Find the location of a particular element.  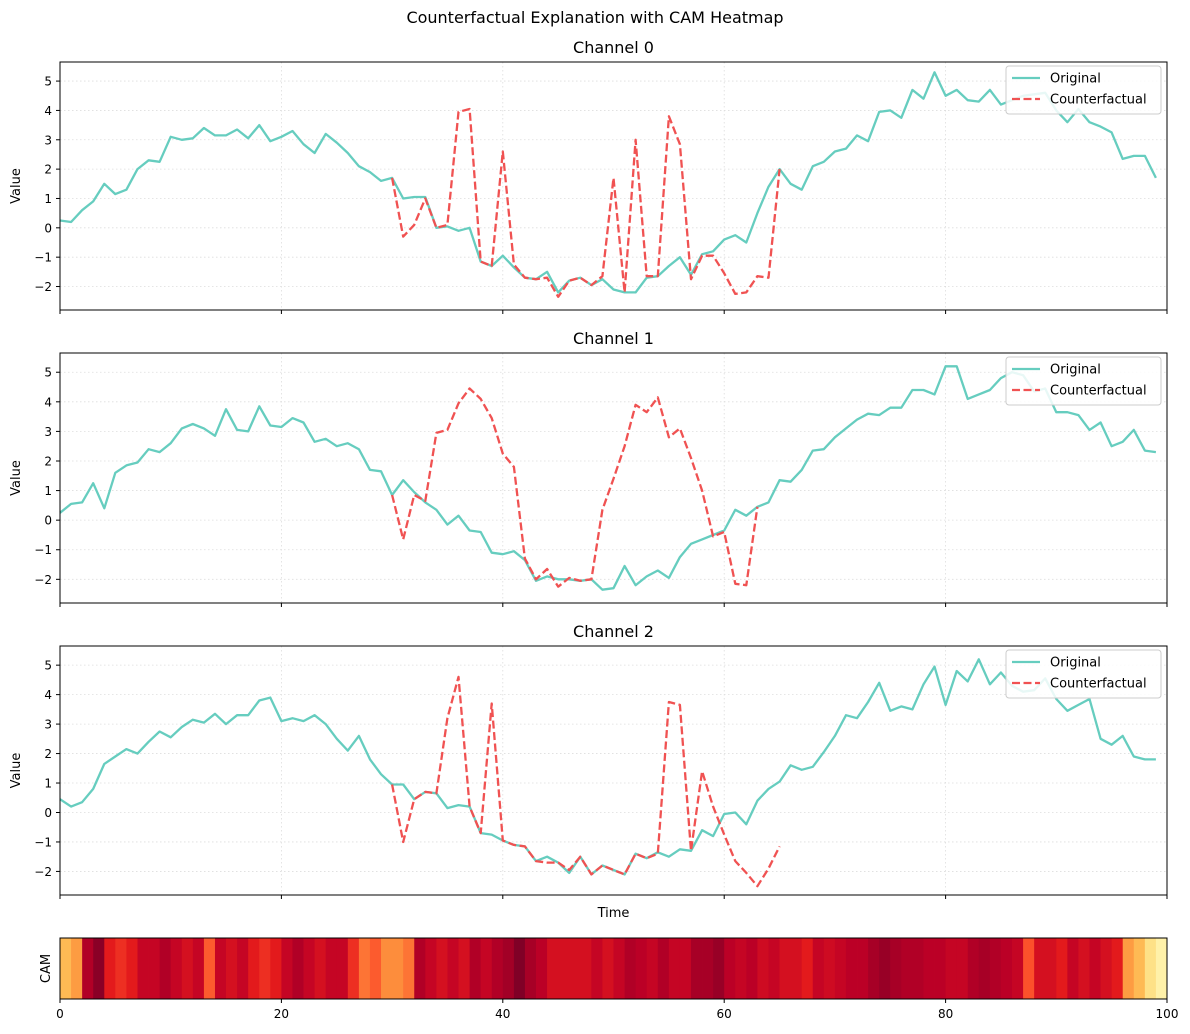

legend-label: Counterfactual is located at coordinates (1098, 391).